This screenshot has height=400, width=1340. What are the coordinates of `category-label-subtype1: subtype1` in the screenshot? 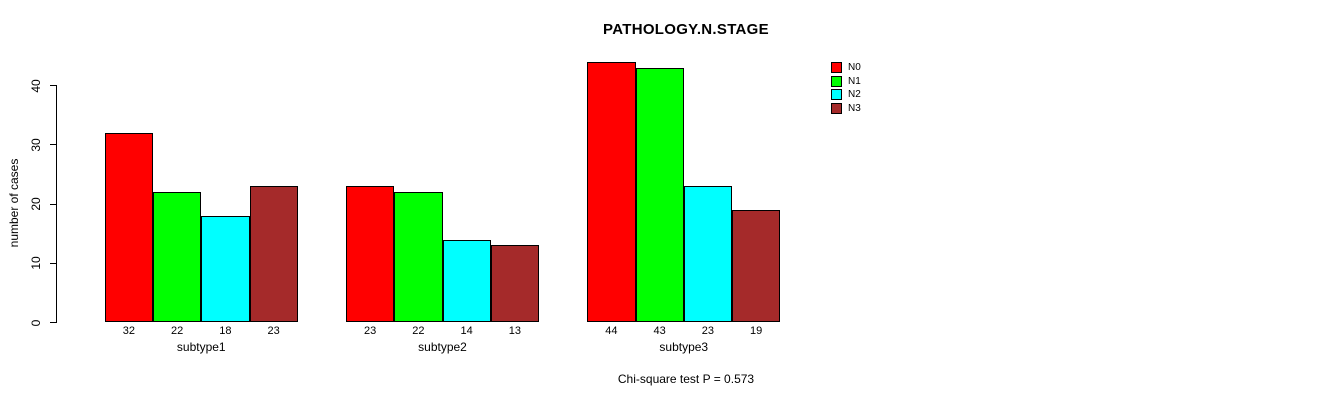 It's located at (201, 347).